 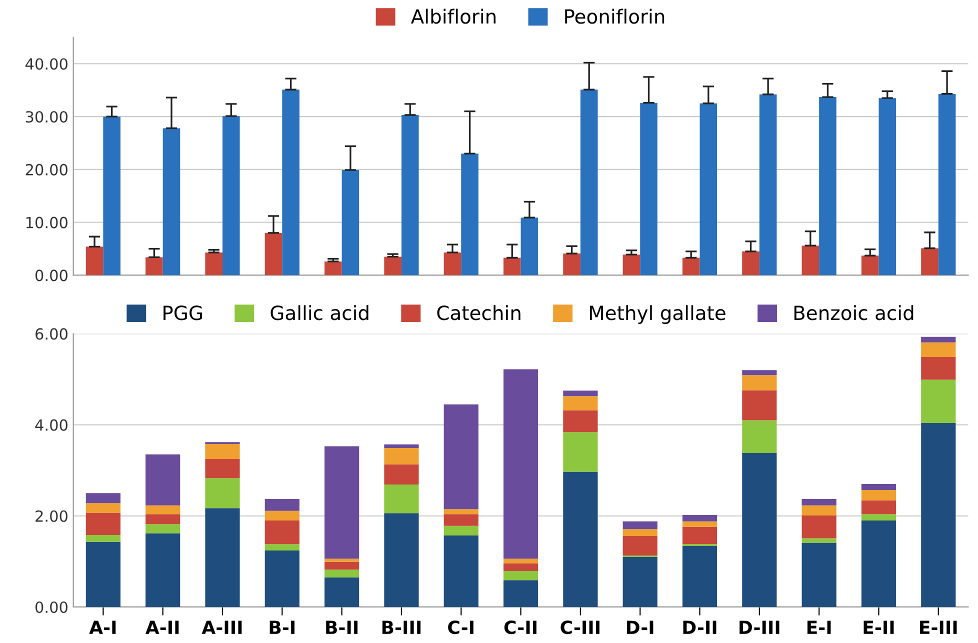 What do you see at coordinates (478, 312) in the screenshot?
I see `legend-label: Catechin` at bounding box center [478, 312].